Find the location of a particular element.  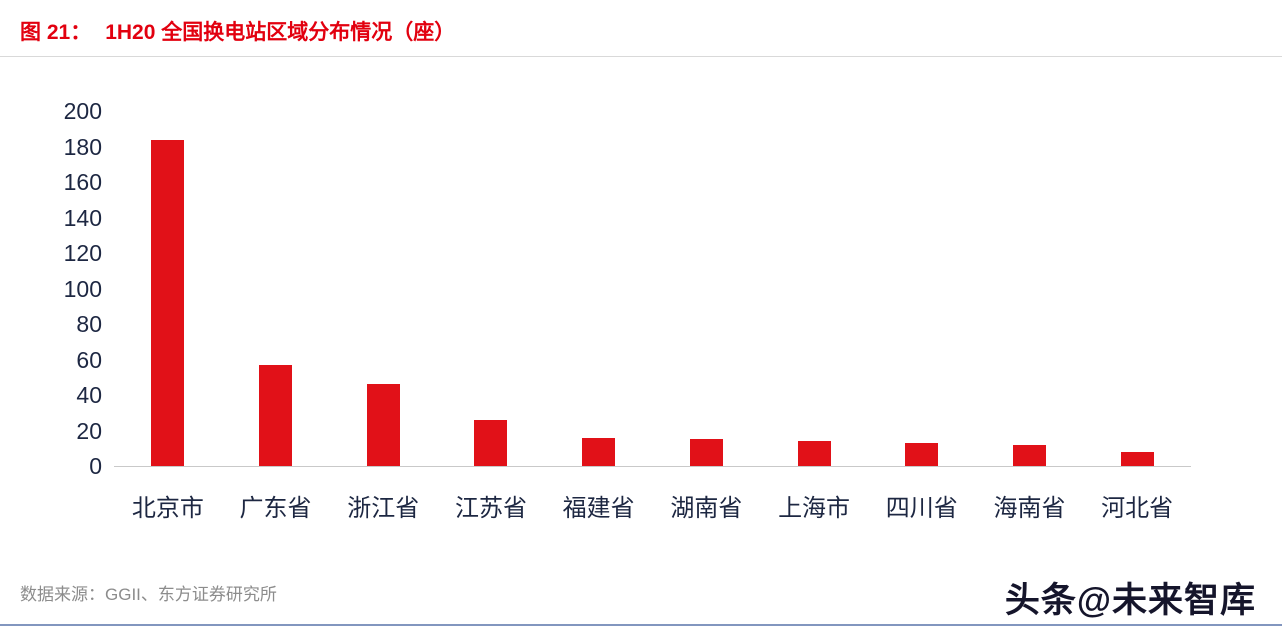

x-axis-line is located at coordinates (652, 466).